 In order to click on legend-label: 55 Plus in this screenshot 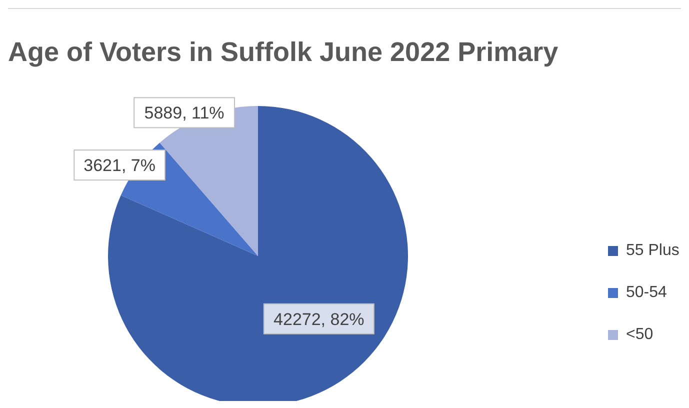, I will do `click(653, 251)`.